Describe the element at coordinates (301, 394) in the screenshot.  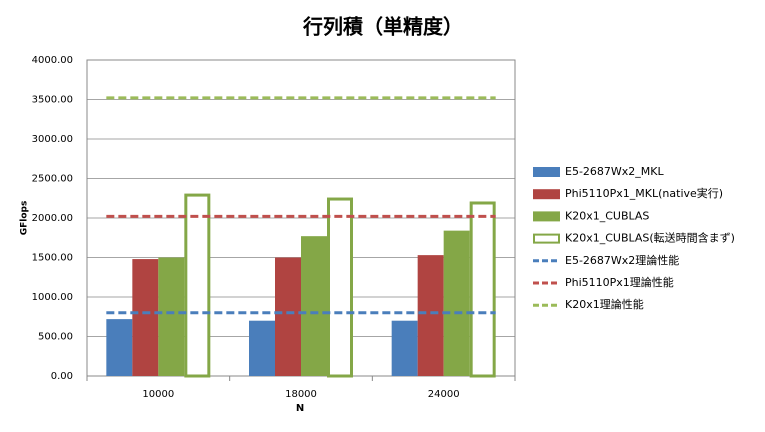
I see `x-tick-label: 18000` at that location.